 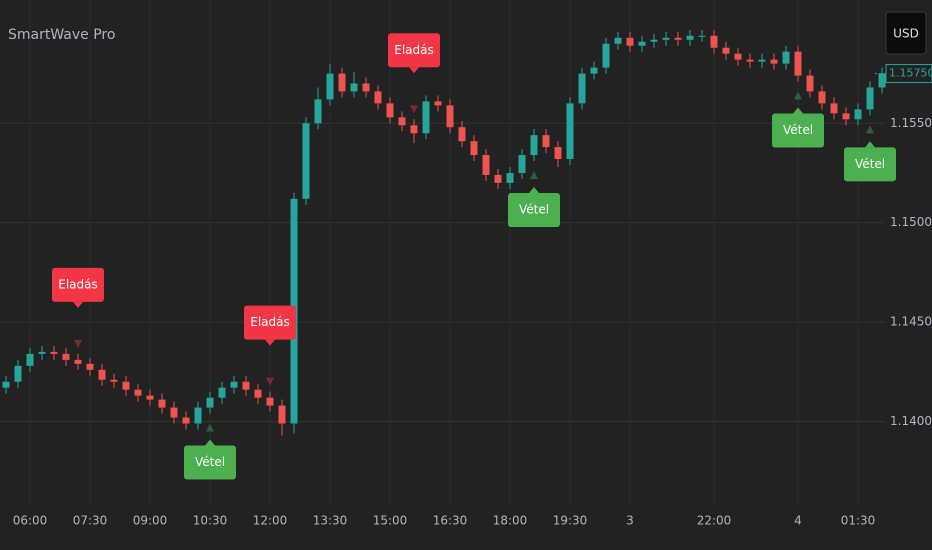 What do you see at coordinates (714, 521) in the screenshot?
I see `x-tick-label: 22:00` at bounding box center [714, 521].